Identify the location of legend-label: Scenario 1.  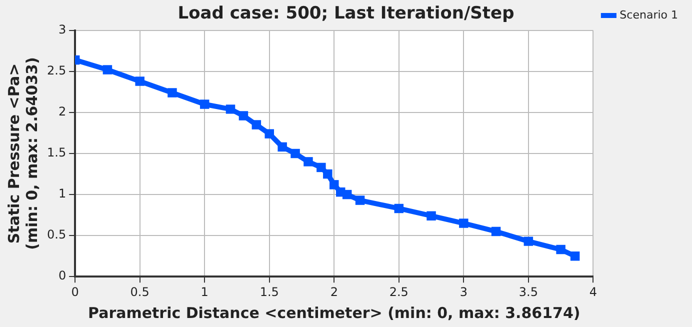
(649, 15).